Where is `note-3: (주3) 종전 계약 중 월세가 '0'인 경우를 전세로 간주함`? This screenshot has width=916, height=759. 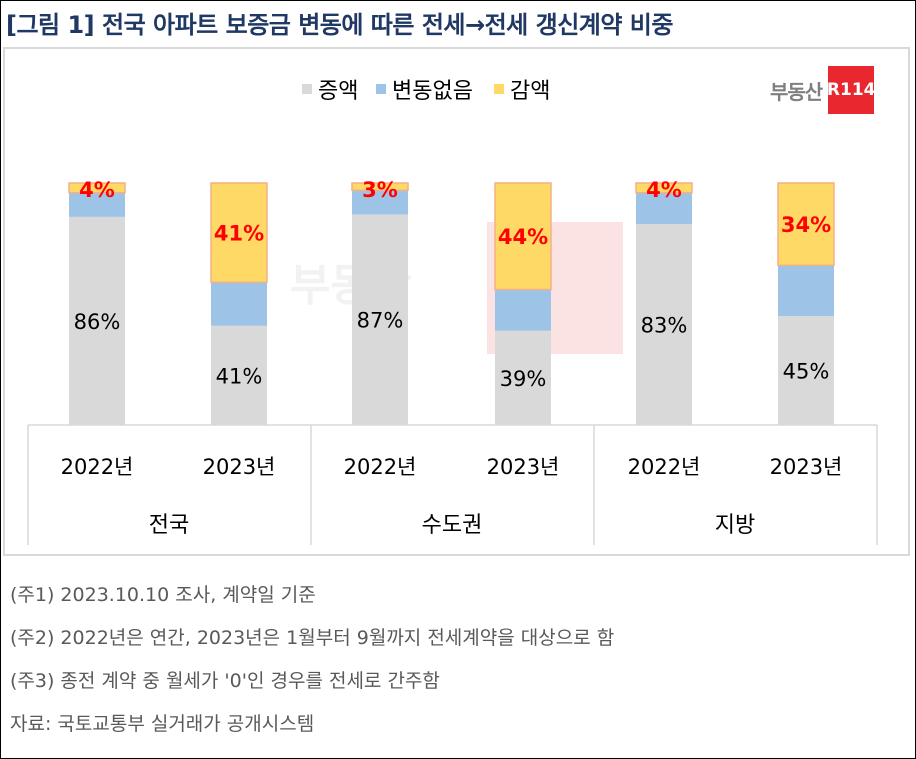
note-3: (주3) 종전 계약 중 월세가 '0'인 경우를 전세로 간주함 is located at coordinates (225, 681).